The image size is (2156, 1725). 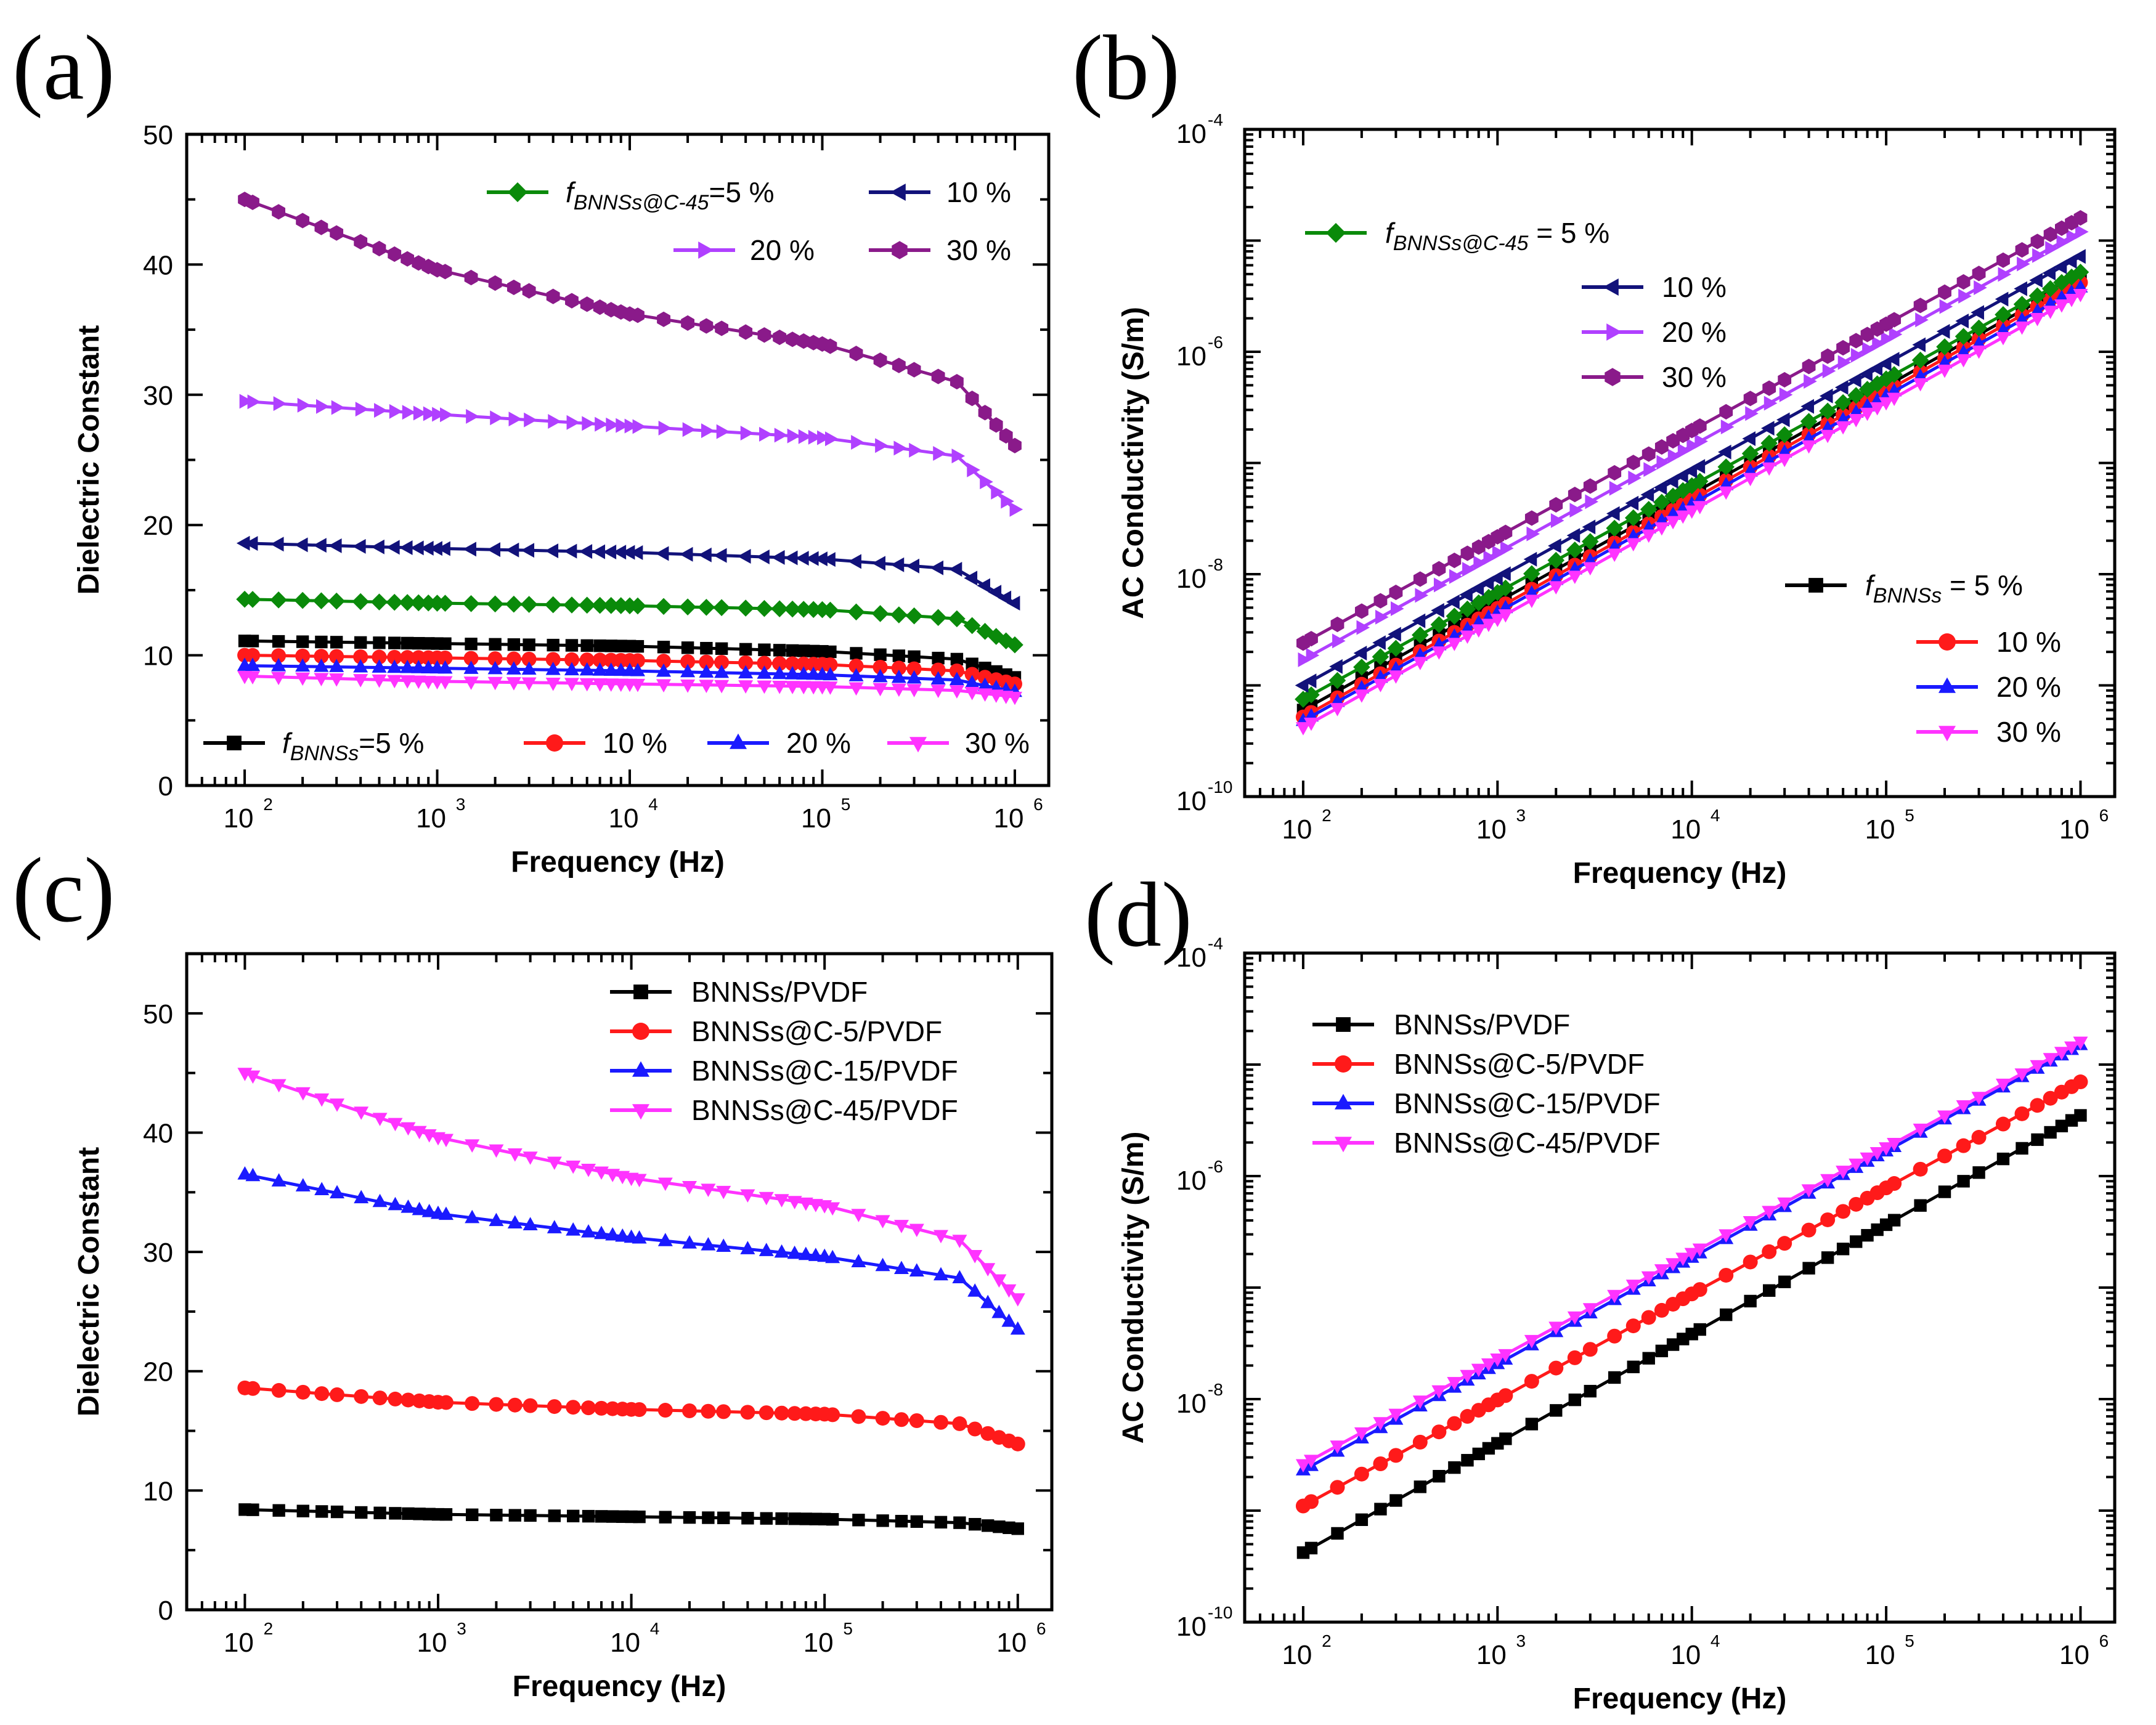 What do you see at coordinates (158, 526) in the screenshot?
I see `y-tick-label: 20` at bounding box center [158, 526].